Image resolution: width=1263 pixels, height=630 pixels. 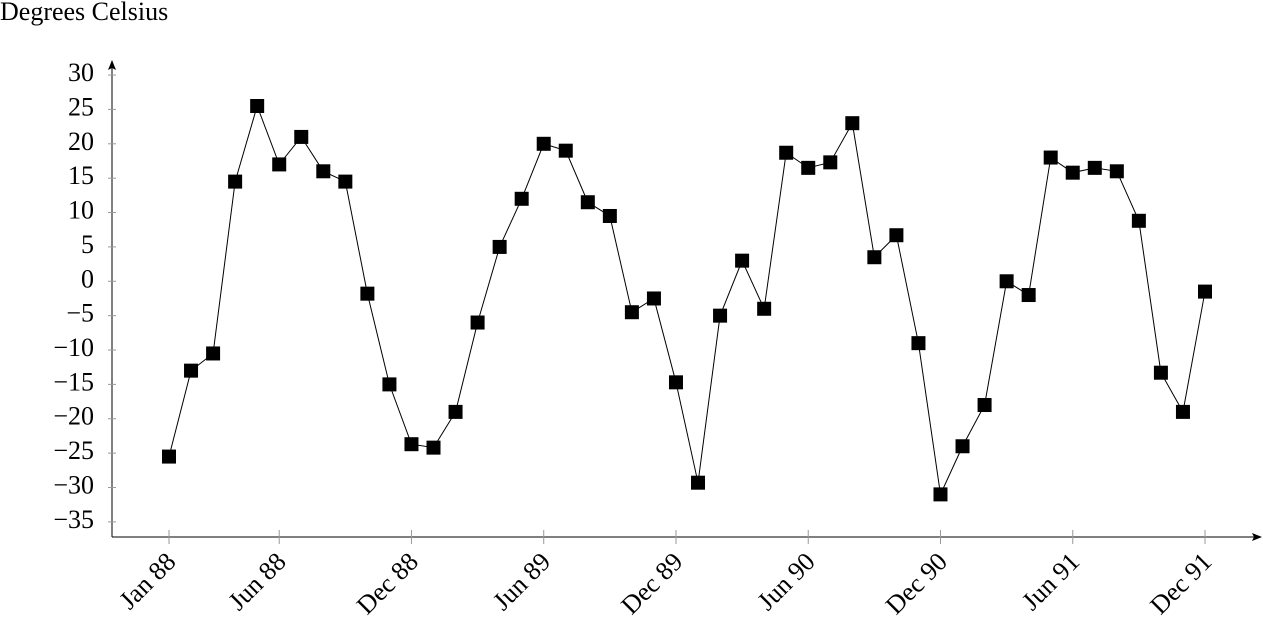 What do you see at coordinates (81, 175) in the screenshot?
I see `y-tick-label: 15` at bounding box center [81, 175].